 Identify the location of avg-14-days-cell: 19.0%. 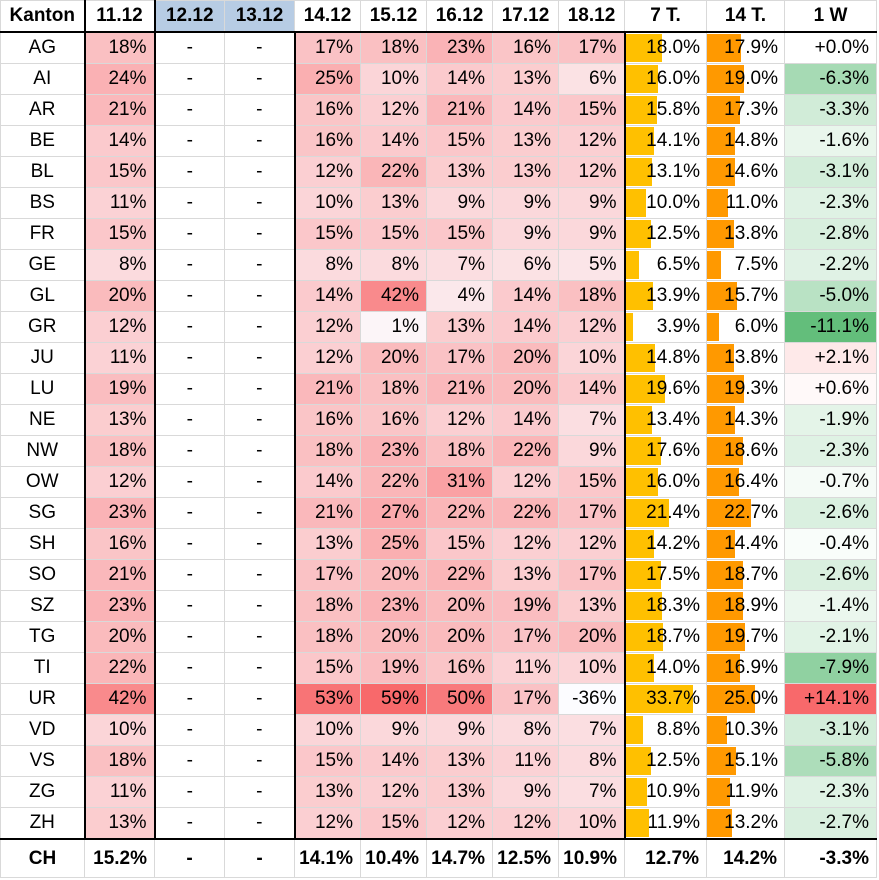
(745, 79).